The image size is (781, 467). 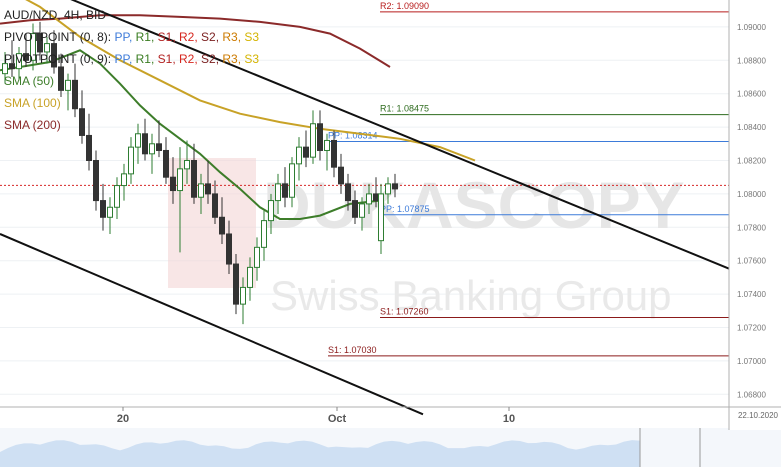 I want to click on y-tick-label: 1.08200, so click(x=751, y=161).